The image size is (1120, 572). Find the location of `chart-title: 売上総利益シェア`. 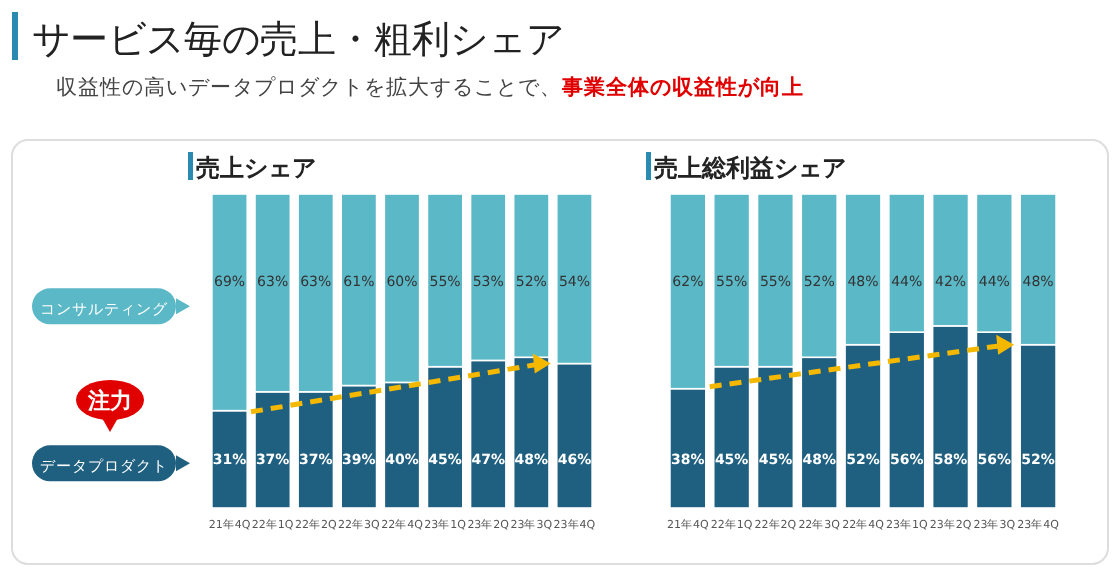

chart-title: 売上総利益シェア is located at coordinates (750, 168).